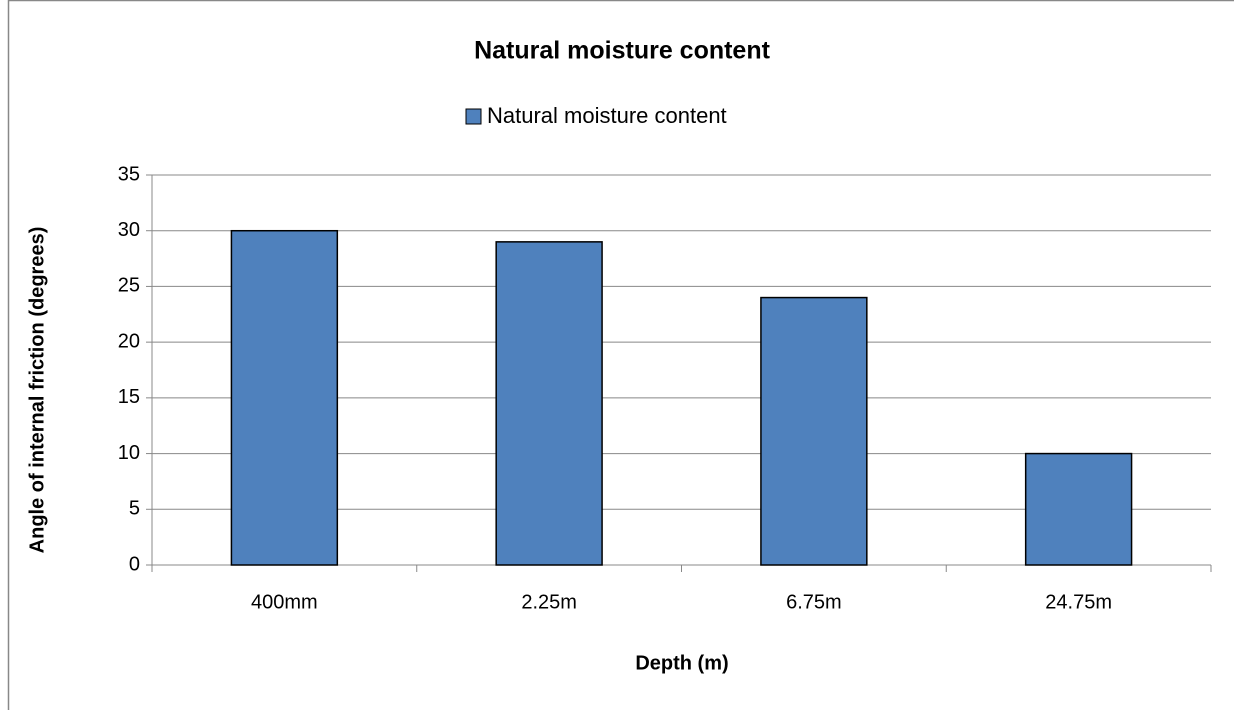 The width and height of the screenshot is (1234, 710). I want to click on x-tick-label: 24.75m, so click(1078, 602).